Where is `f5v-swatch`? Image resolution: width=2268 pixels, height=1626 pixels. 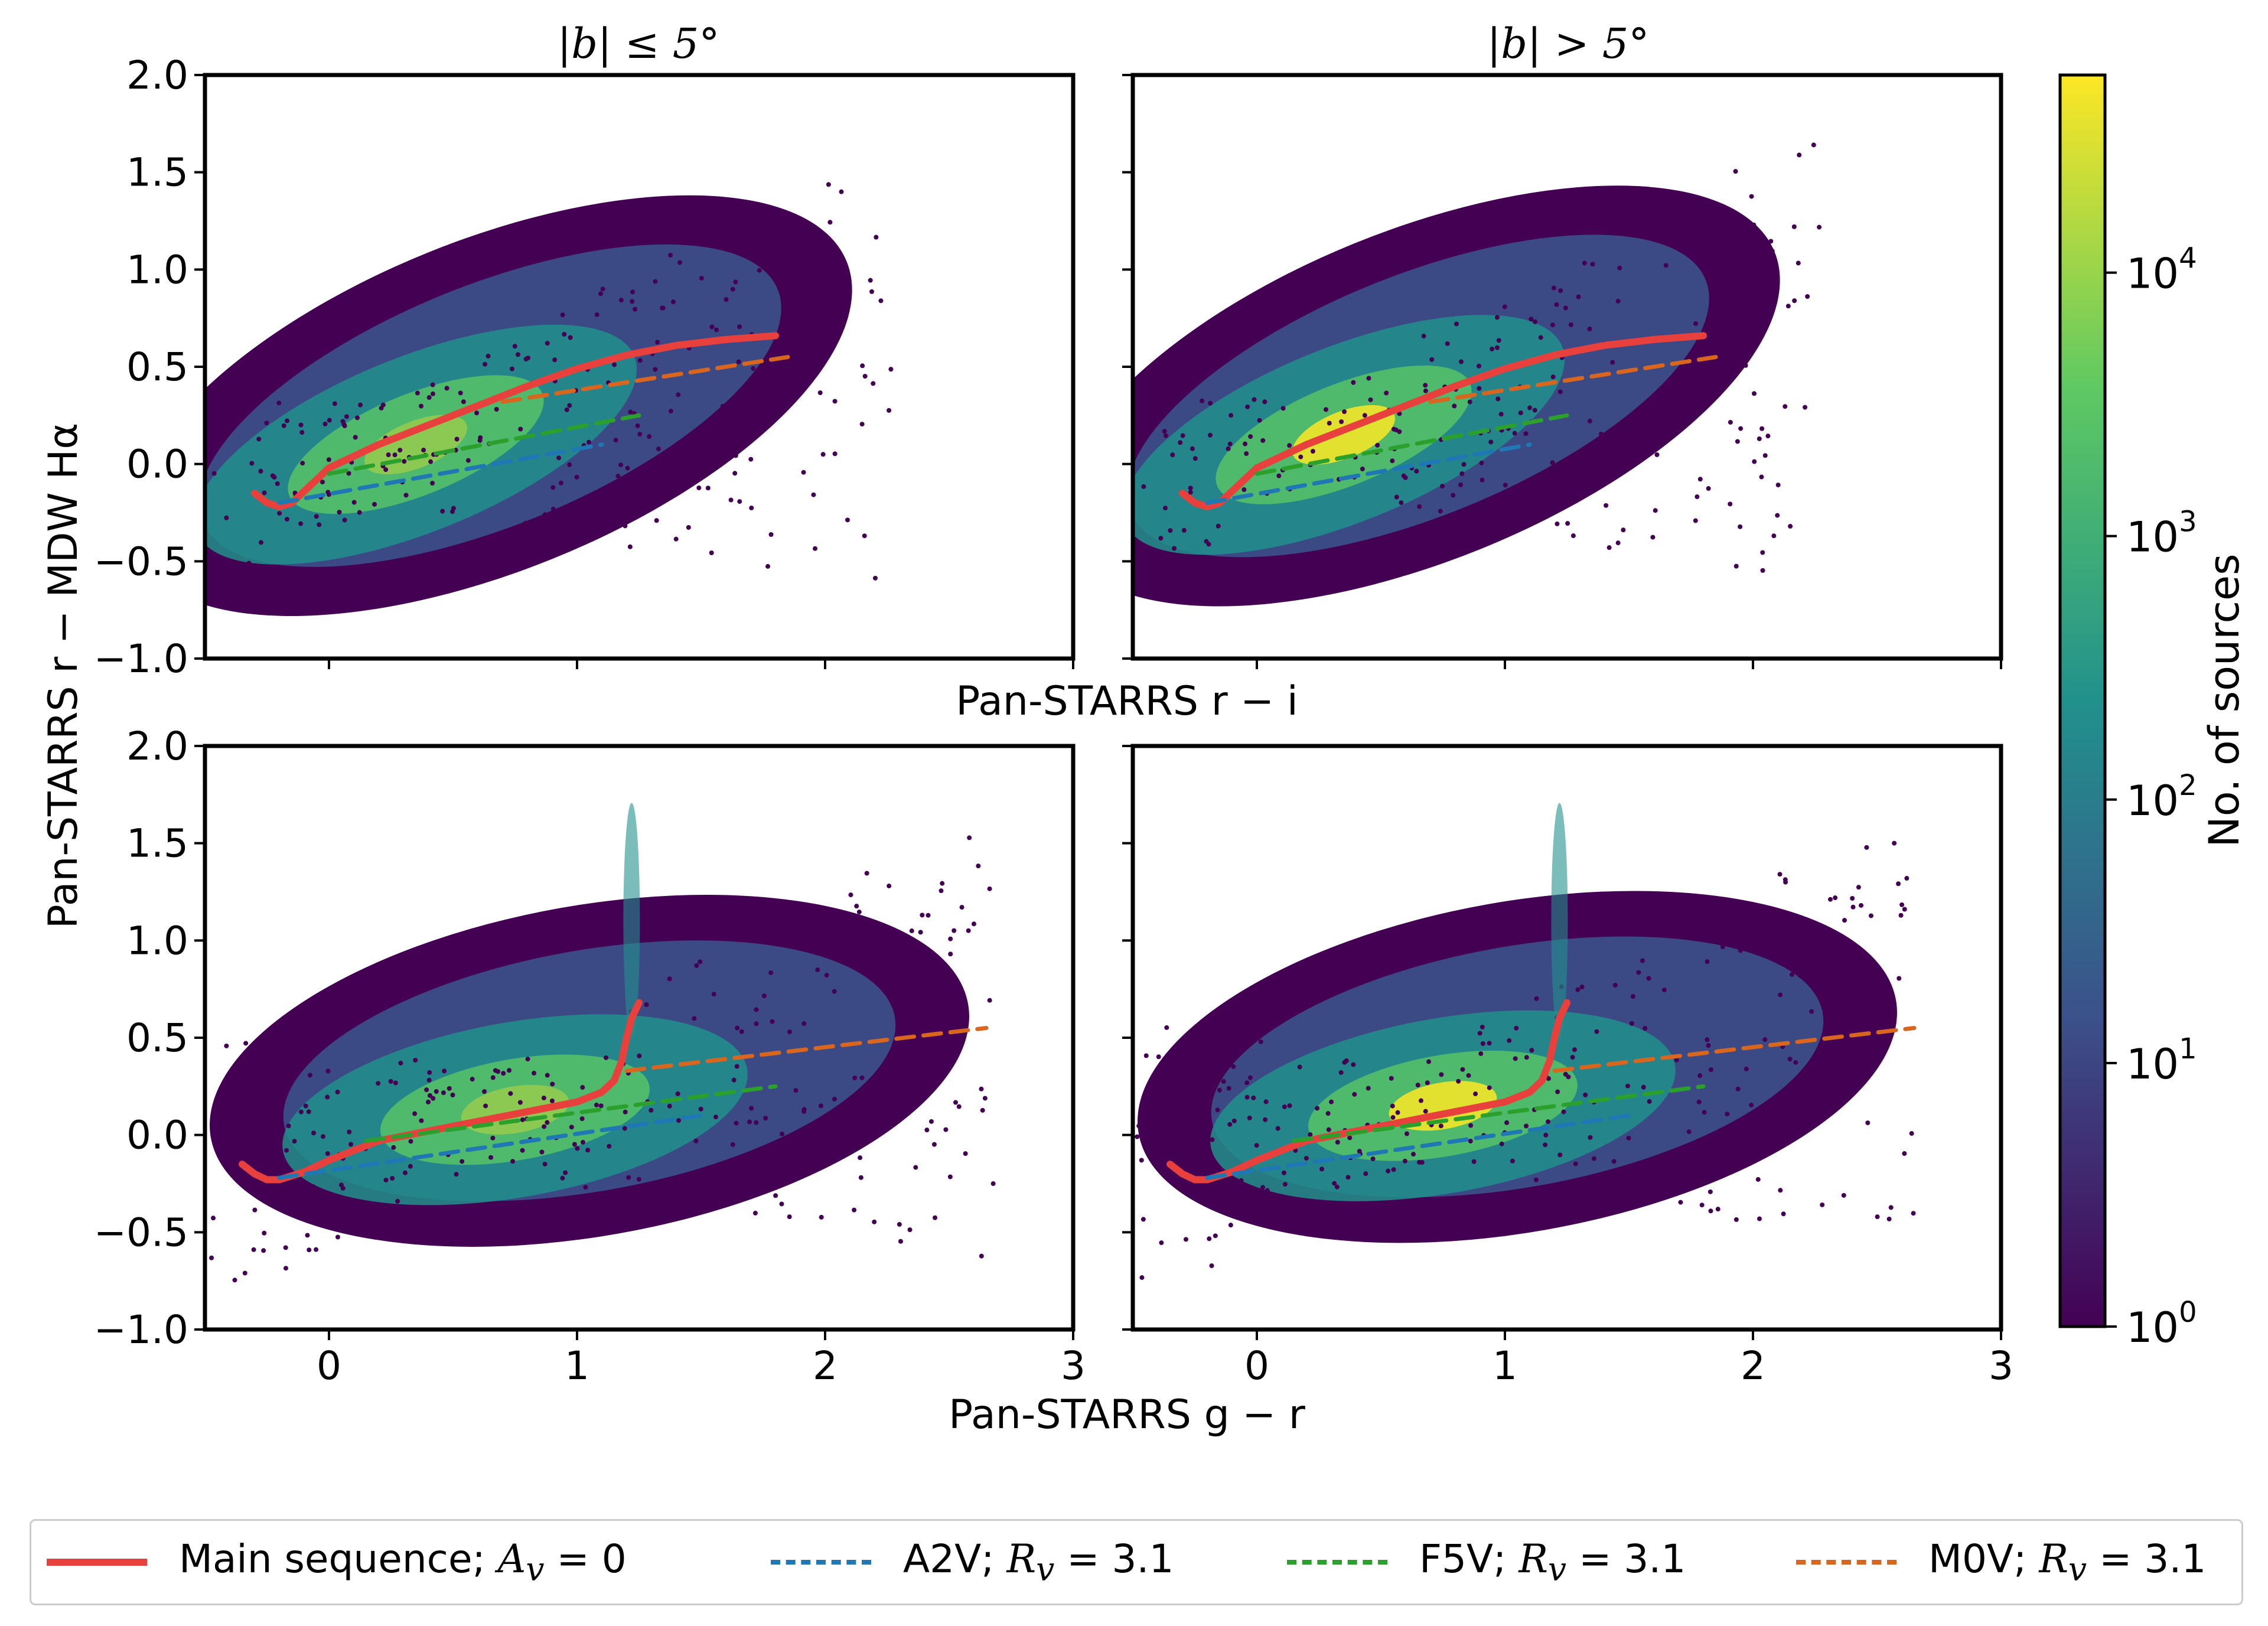 f5v-swatch is located at coordinates (1337, 1562).